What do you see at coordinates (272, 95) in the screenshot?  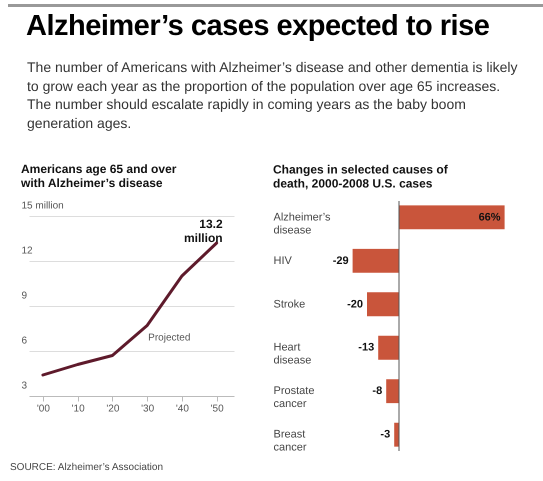 I see `text: The number of Americans with Alzheimer’s disease and other dementia is likely to grow each year as the proportion of the population over age 65 increases. The number should escalate rapidly in coming years as the baby boom generation ages.` at bounding box center [272, 95].